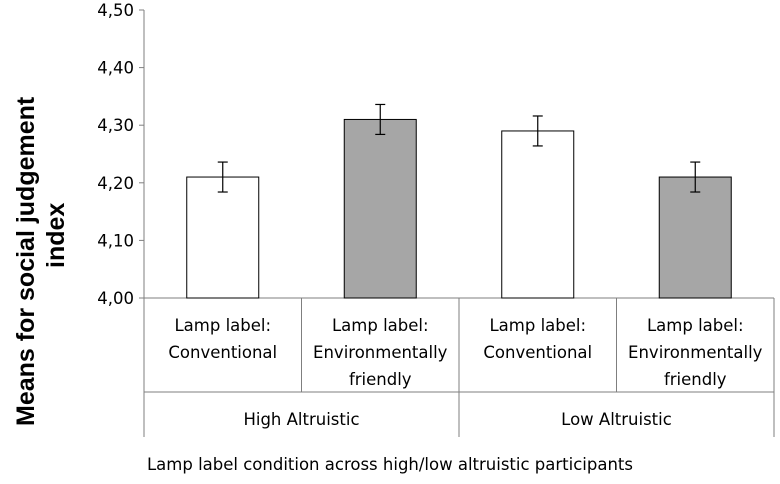  Describe the element at coordinates (115, 183) in the screenshot. I see `y-tick-label: 4,20` at that location.